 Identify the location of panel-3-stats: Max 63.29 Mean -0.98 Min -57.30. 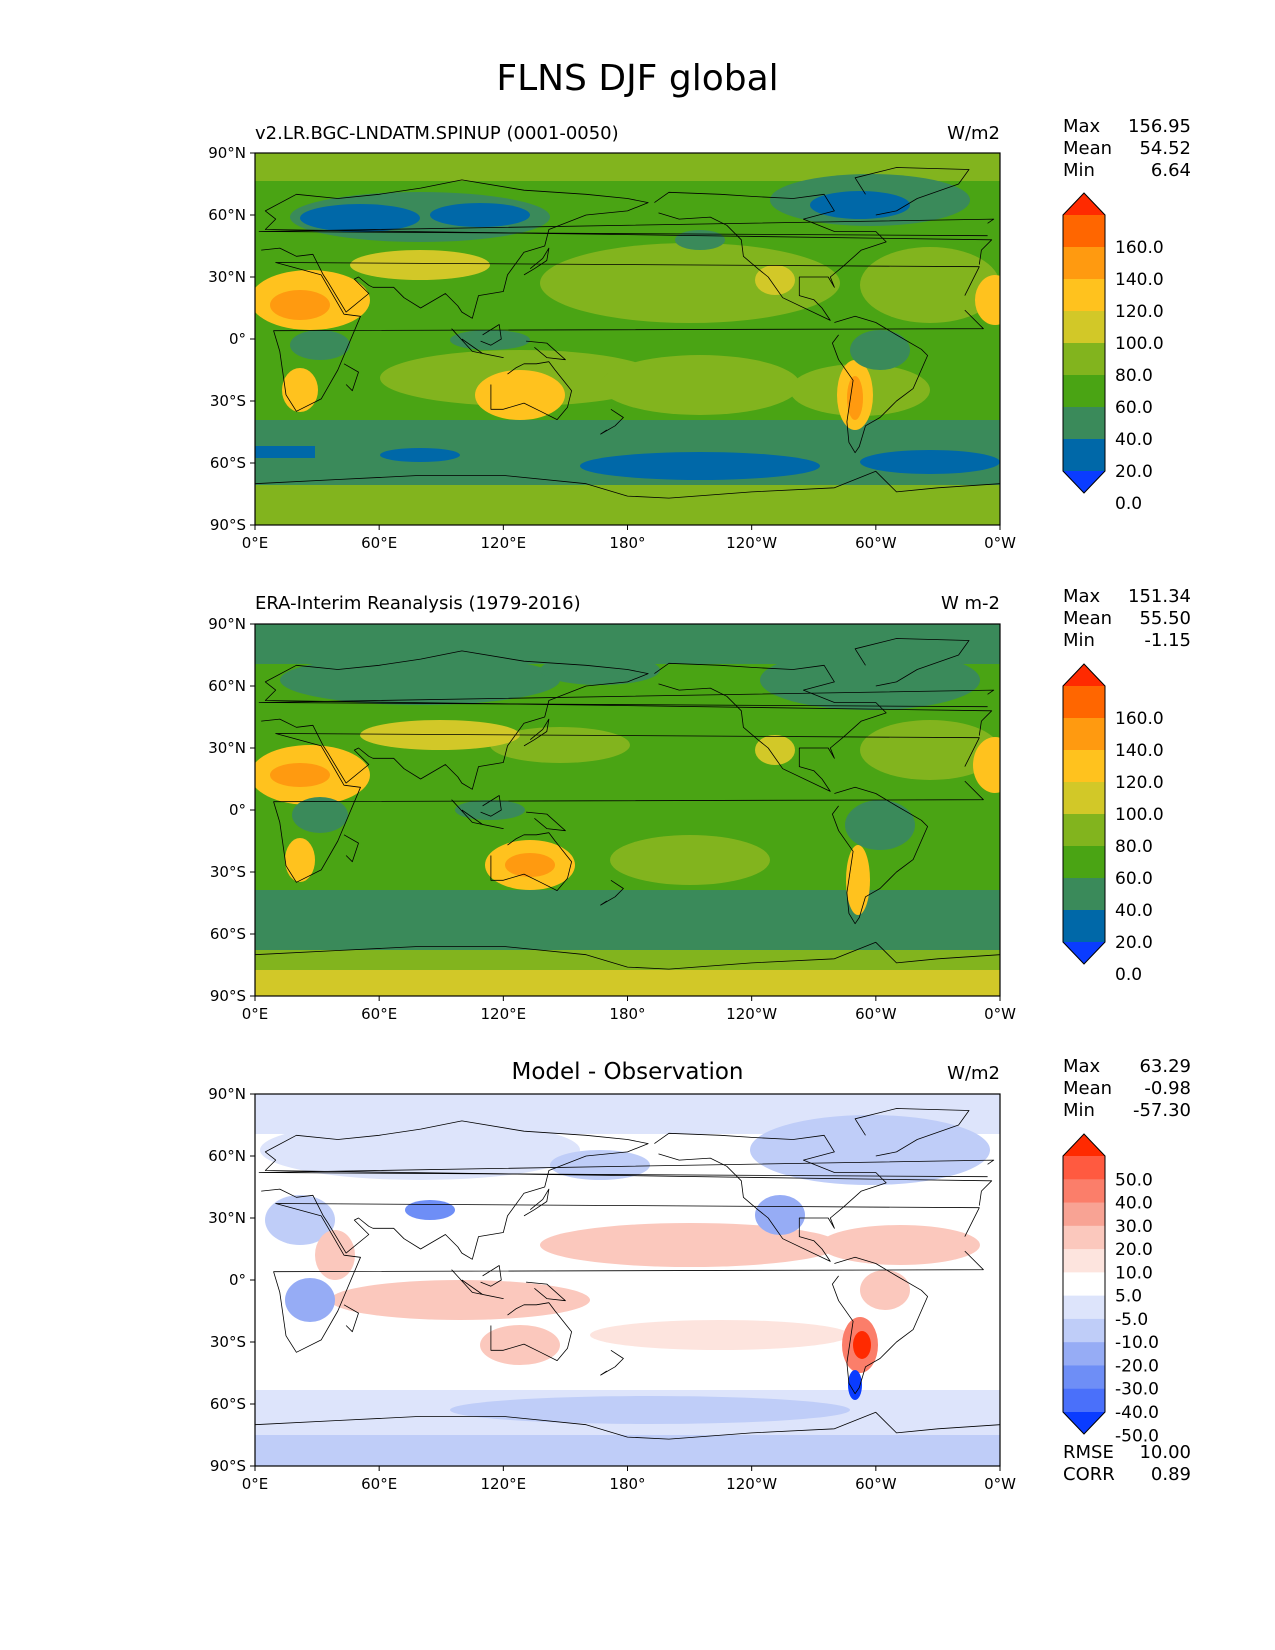
(1127, 1089).